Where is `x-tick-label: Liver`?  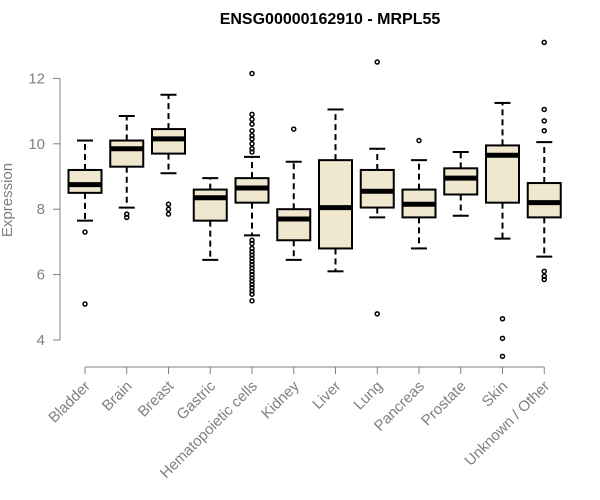
x-tick-label: Liver is located at coordinates (326, 395).